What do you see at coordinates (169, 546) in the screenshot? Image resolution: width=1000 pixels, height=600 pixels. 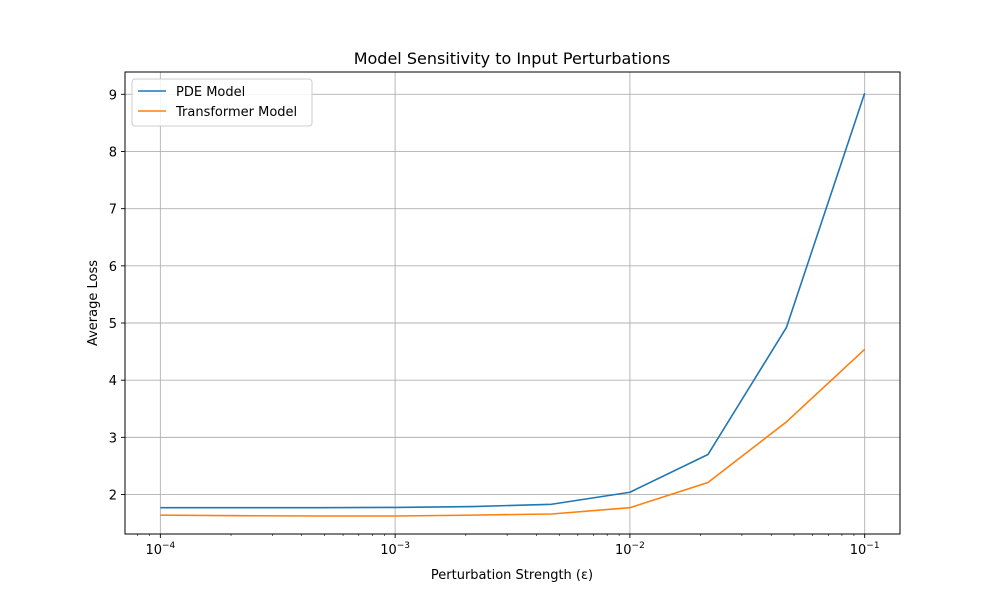 I see `x-tick-label-exp: −4` at bounding box center [169, 546].